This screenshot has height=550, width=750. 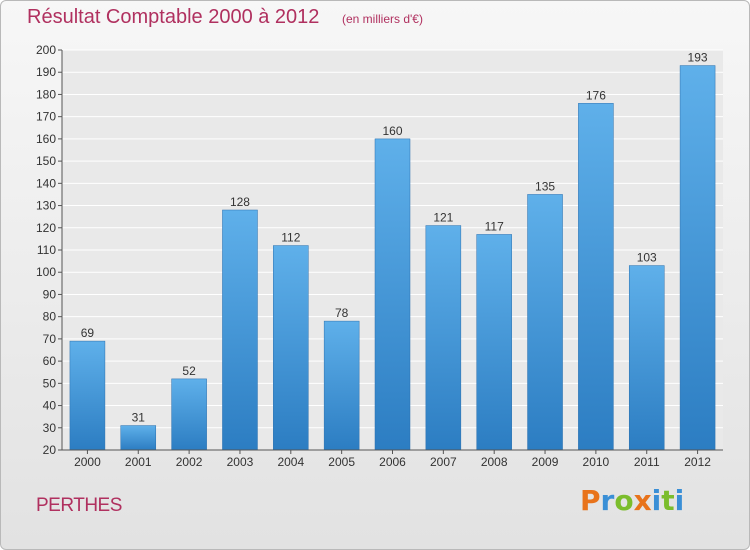 What do you see at coordinates (642, 500) in the screenshot?
I see `logo-letter: x` at bounding box center [642, 500].